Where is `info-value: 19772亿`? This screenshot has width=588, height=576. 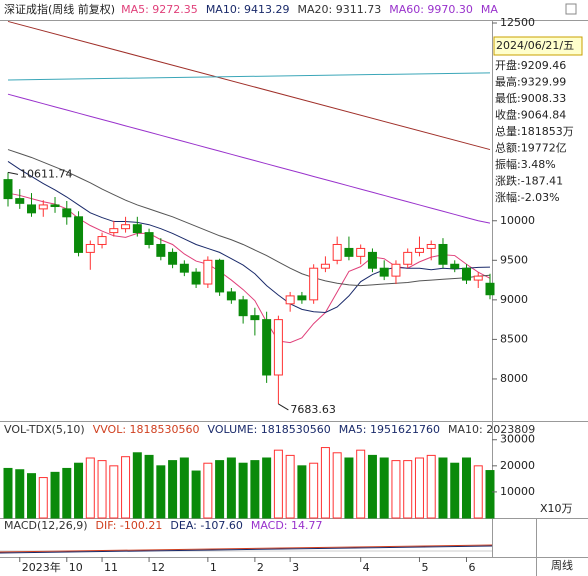
info-value: 19772亿 is located at coordinates (544, 148).